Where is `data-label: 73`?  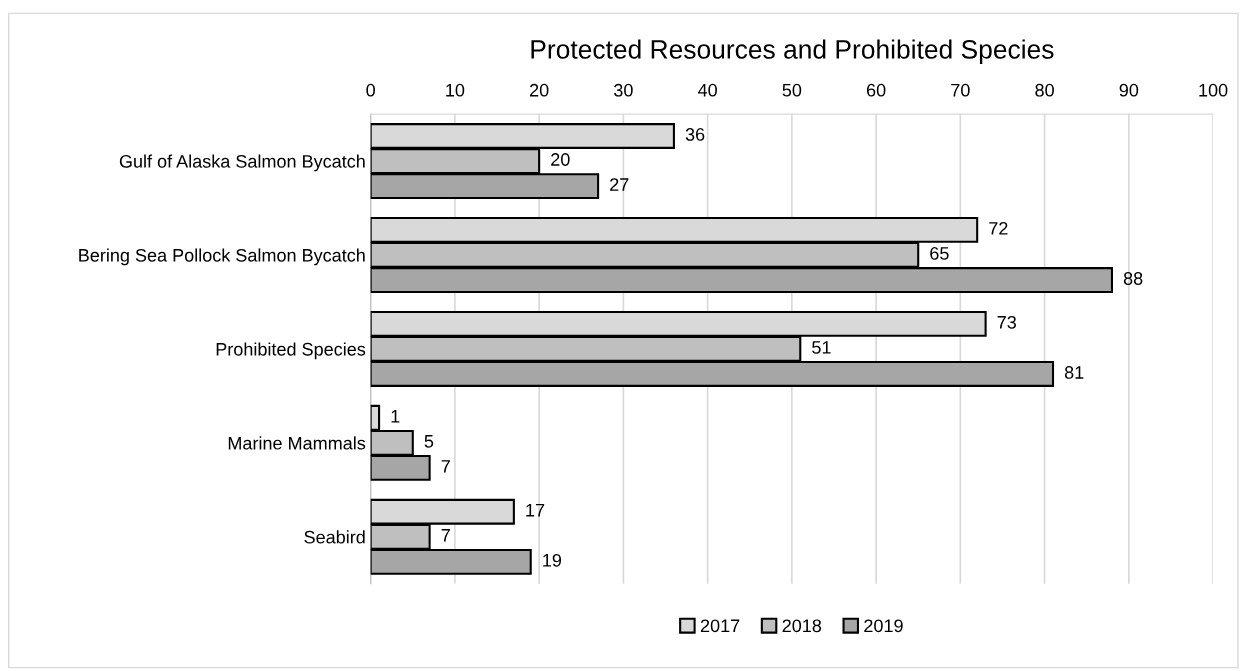
data-label: 73 is located at coordinates (1007, 322).